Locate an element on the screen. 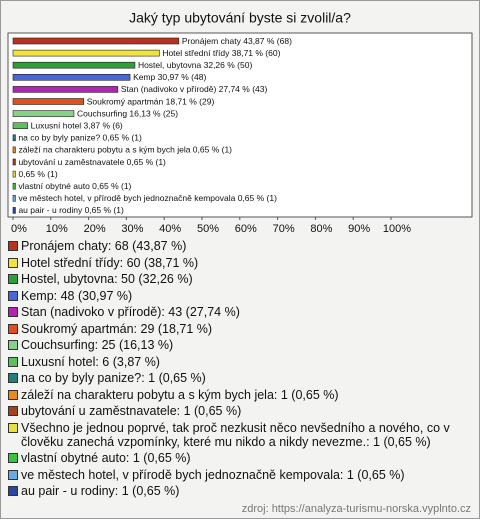  bar-label: vlastní obytné auto 0,65 % (1) is located at coordinates (74, 186).